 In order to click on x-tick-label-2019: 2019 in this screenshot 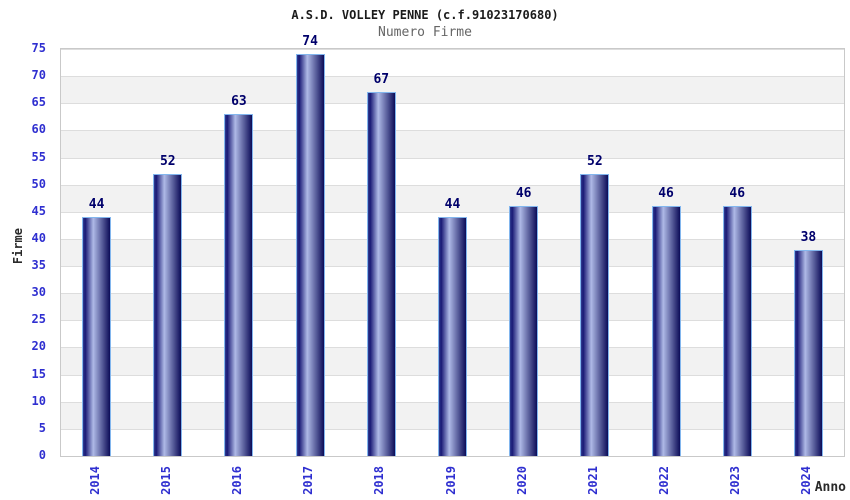, I will do `click(450, 480)`.